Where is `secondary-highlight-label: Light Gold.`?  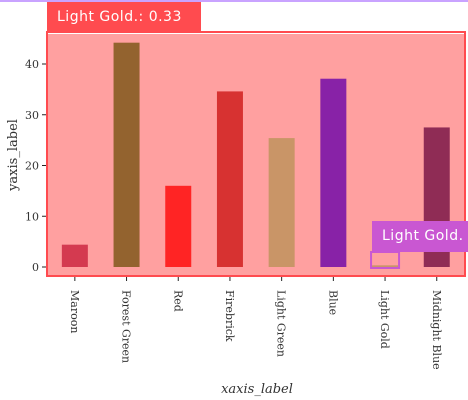
secondary-highlight-label: Light Gold. is located at coordinates (420, 236).